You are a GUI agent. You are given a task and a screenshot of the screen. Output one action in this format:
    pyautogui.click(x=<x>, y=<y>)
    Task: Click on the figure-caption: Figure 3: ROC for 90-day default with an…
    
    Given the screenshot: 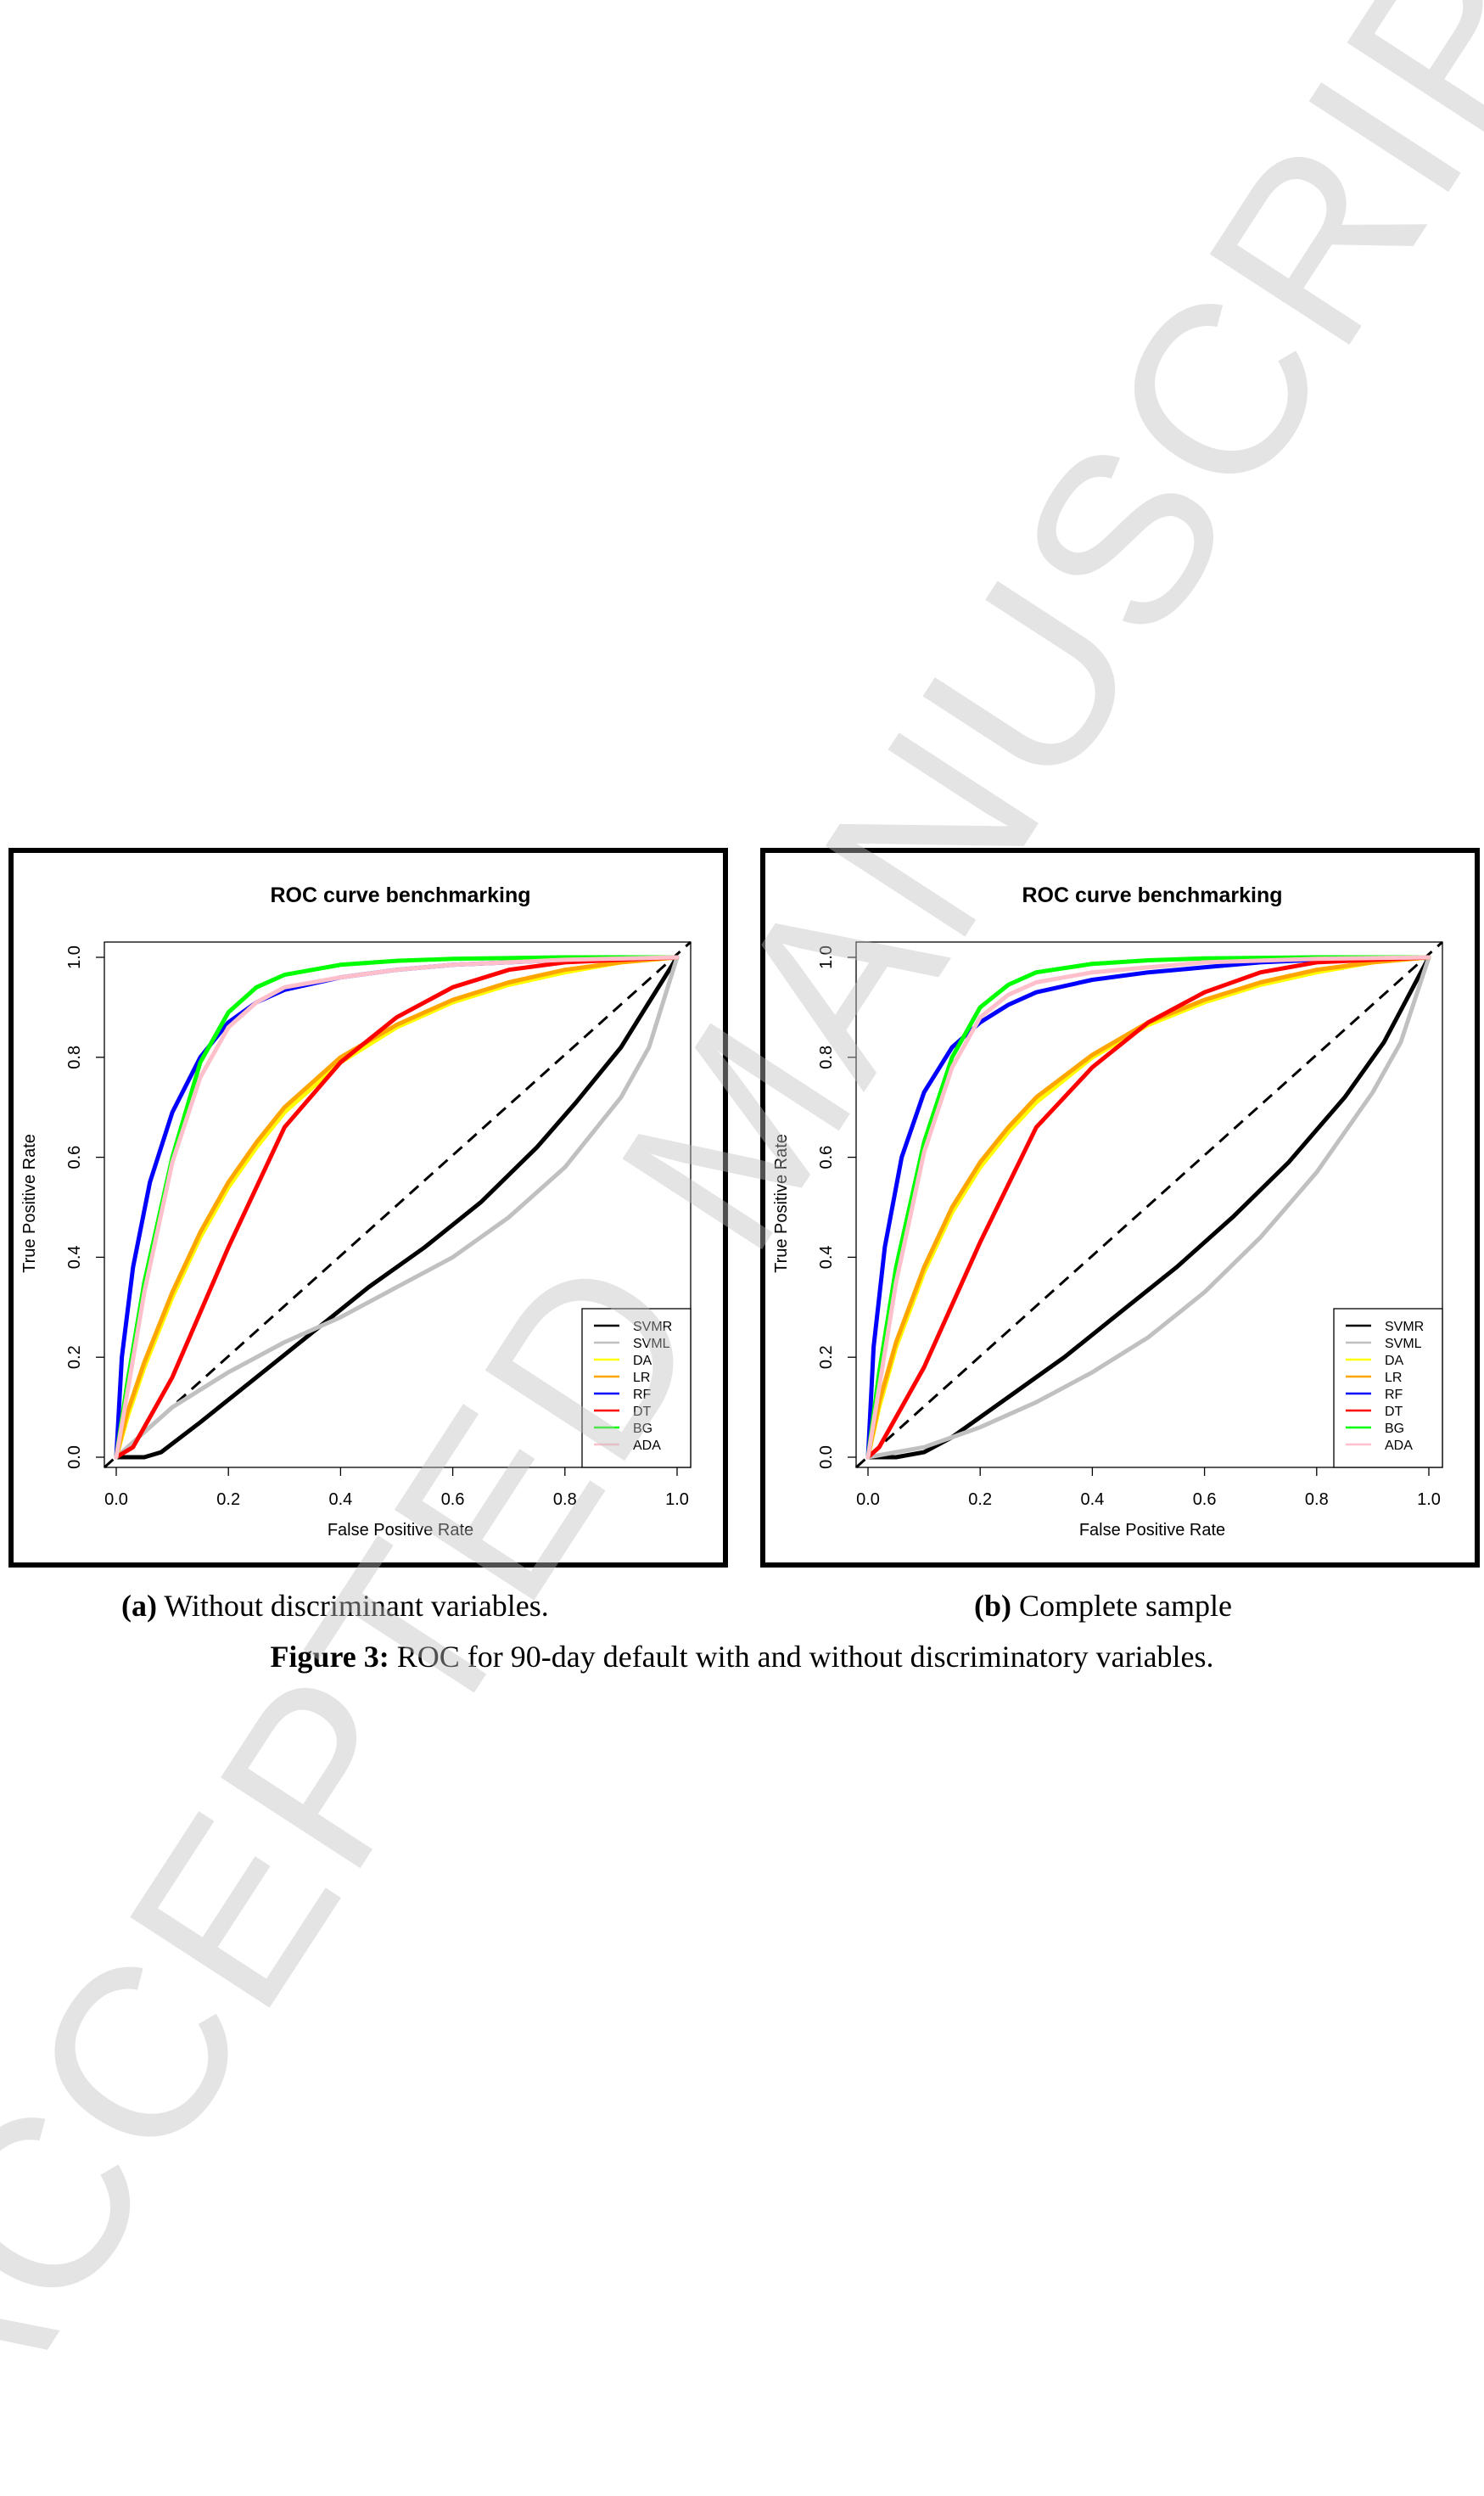 What is the action you would take?
    pyautogui.click(x=742, y=1656)
    